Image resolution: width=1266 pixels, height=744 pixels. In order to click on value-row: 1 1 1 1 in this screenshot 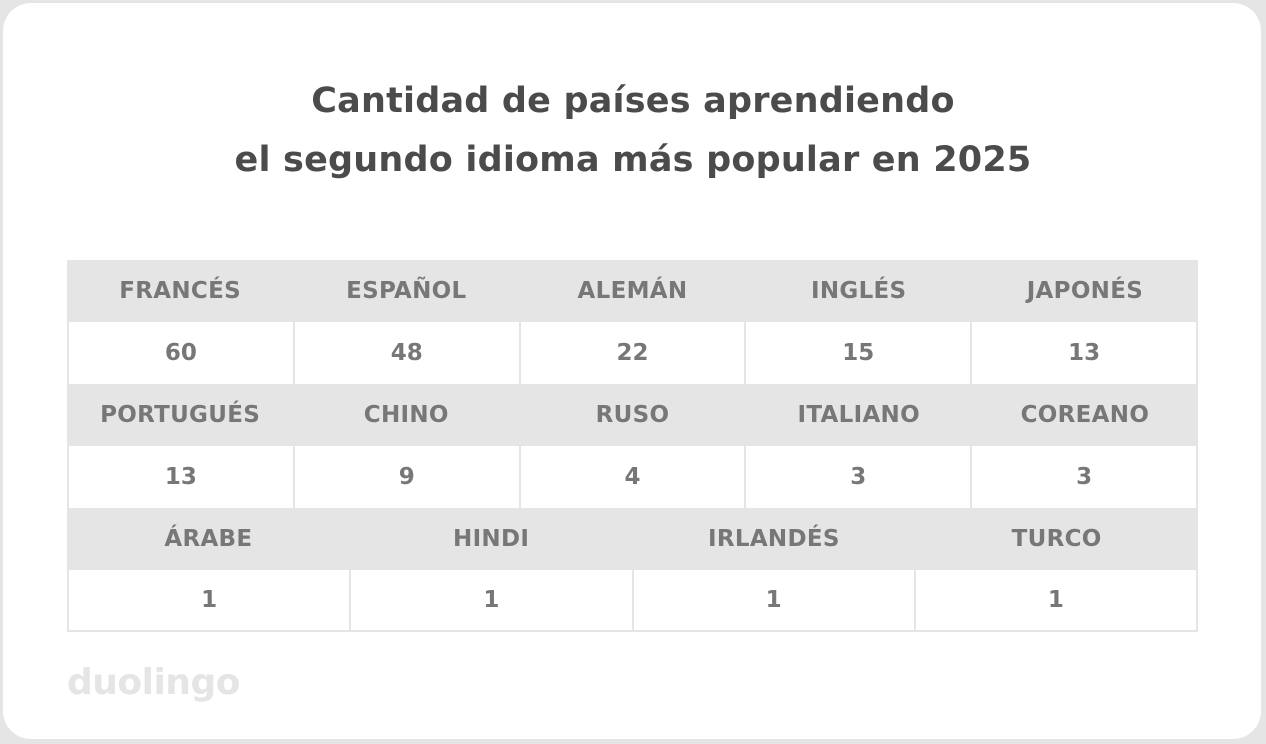, I will do `click(632, 601)`.